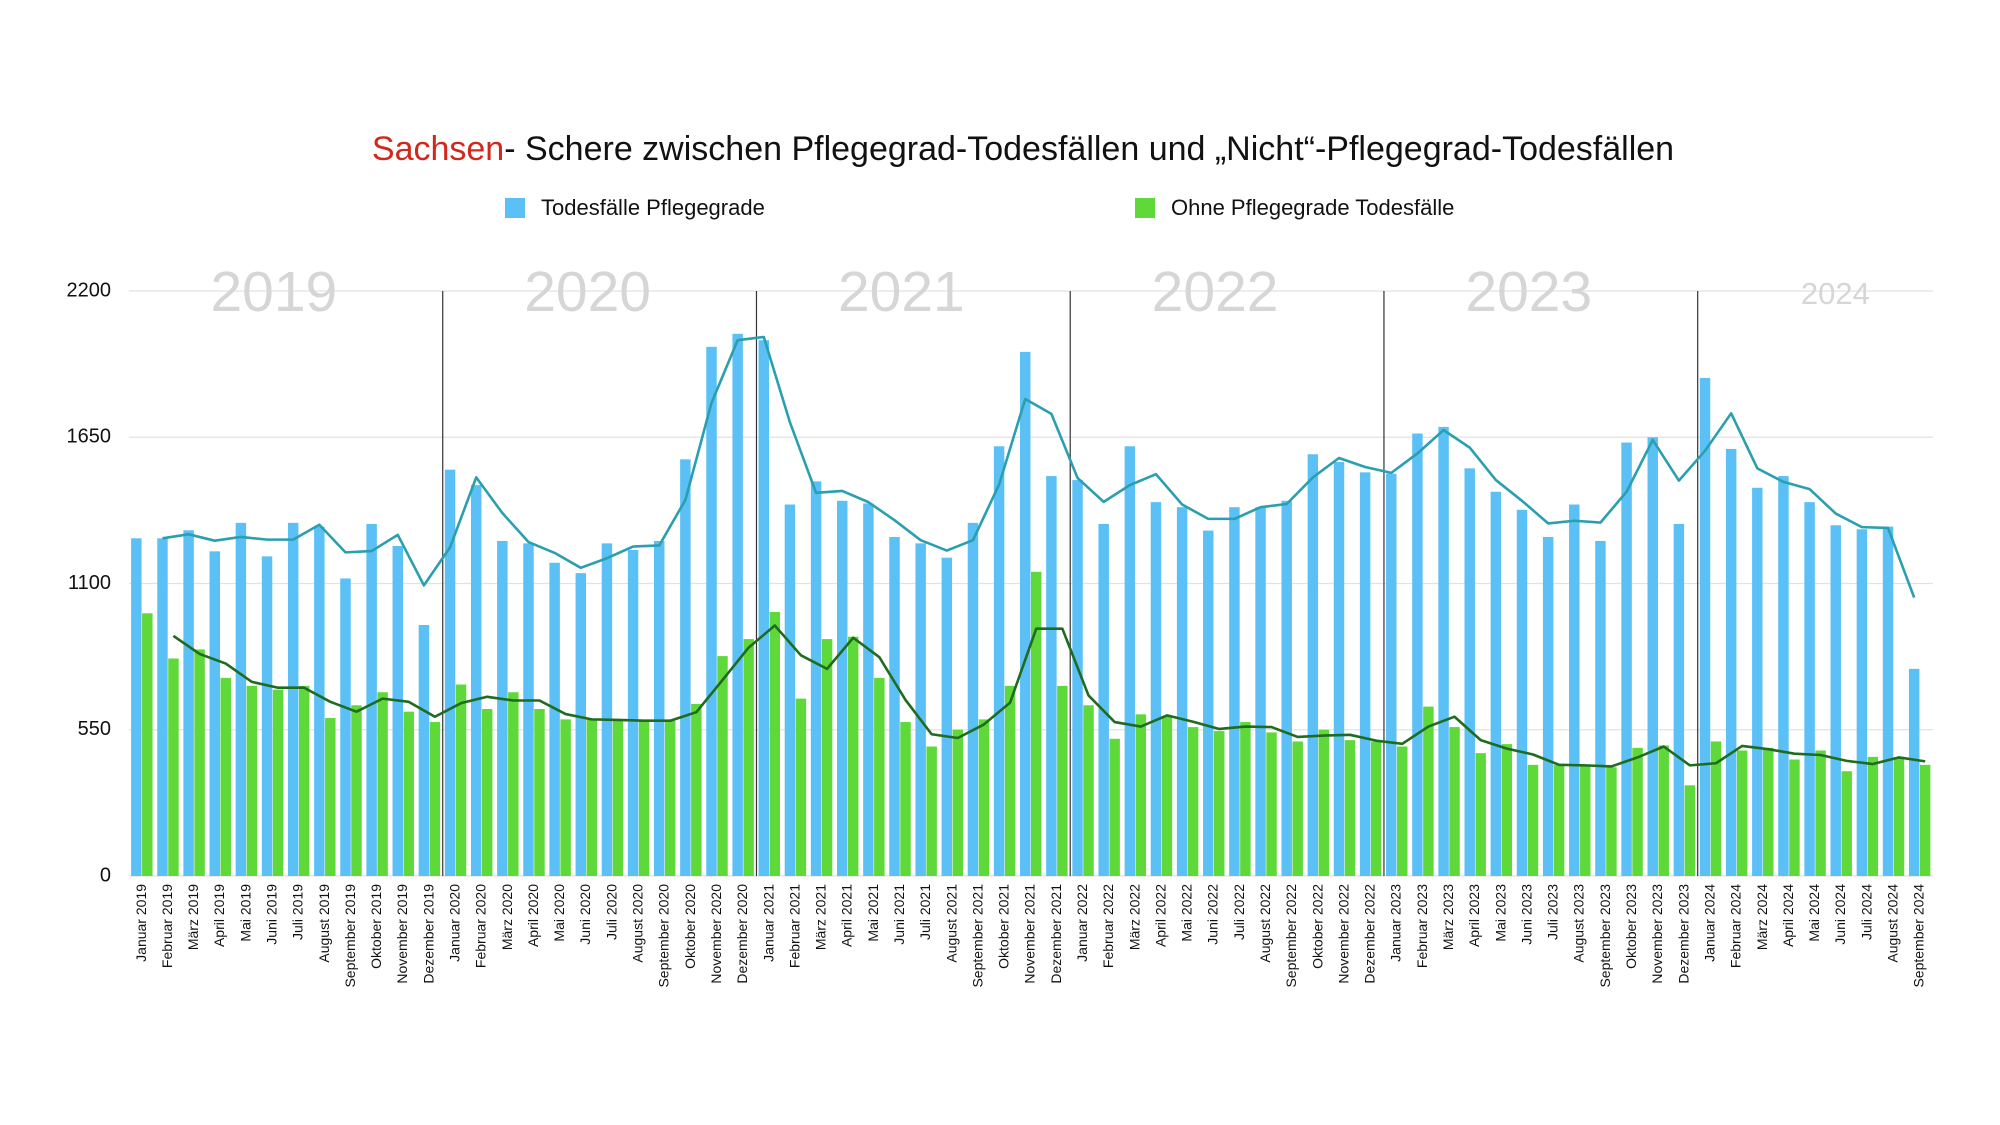 The width and height of the screenshot is (2000, 1125). Describe the element at coordinates (141, 923) in the screenshot. I see `x-tick-label: Januar 2019` at that location.